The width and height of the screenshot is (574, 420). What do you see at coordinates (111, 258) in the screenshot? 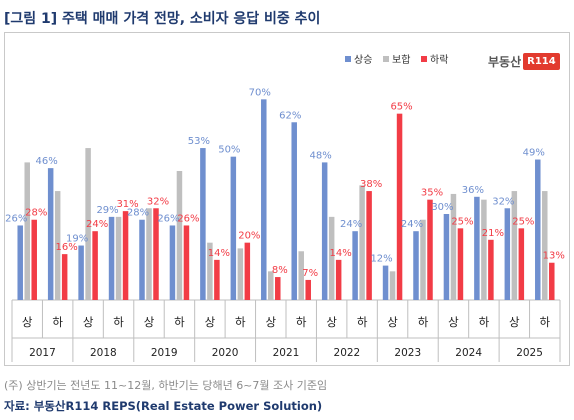
I see `bar-상승-3` at bounding box center [111, 258].